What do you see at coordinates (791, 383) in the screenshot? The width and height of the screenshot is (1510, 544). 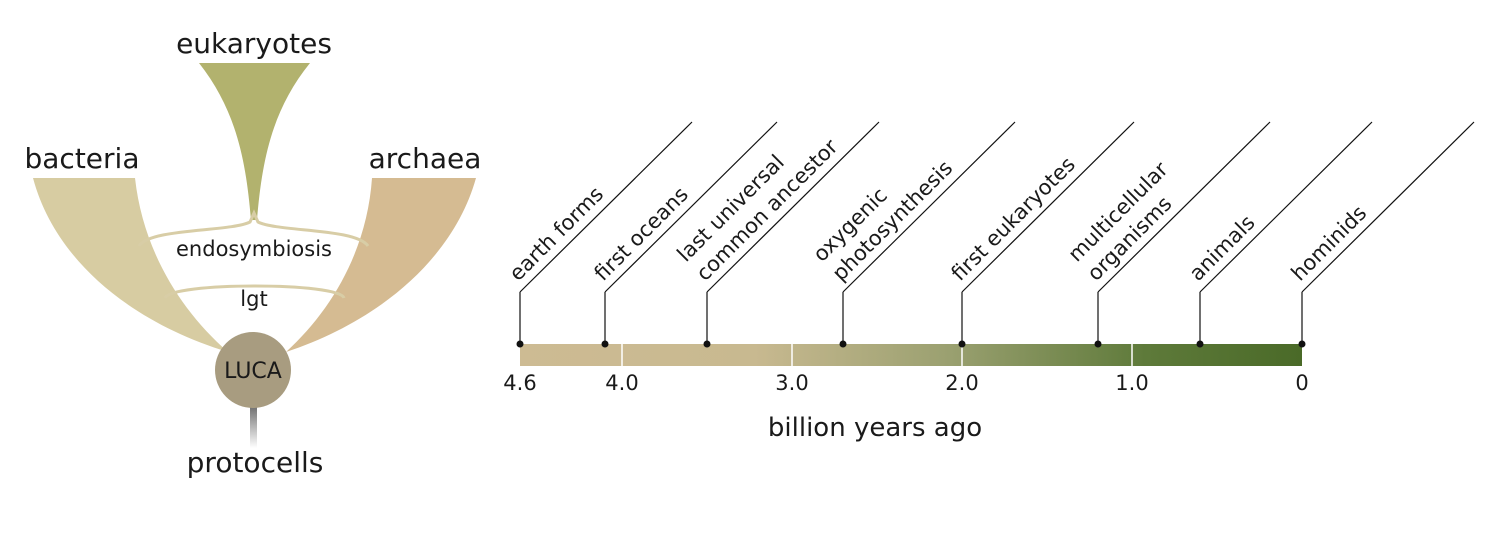 I see `tick-label: 3.0` at bounding box center [791, 383].